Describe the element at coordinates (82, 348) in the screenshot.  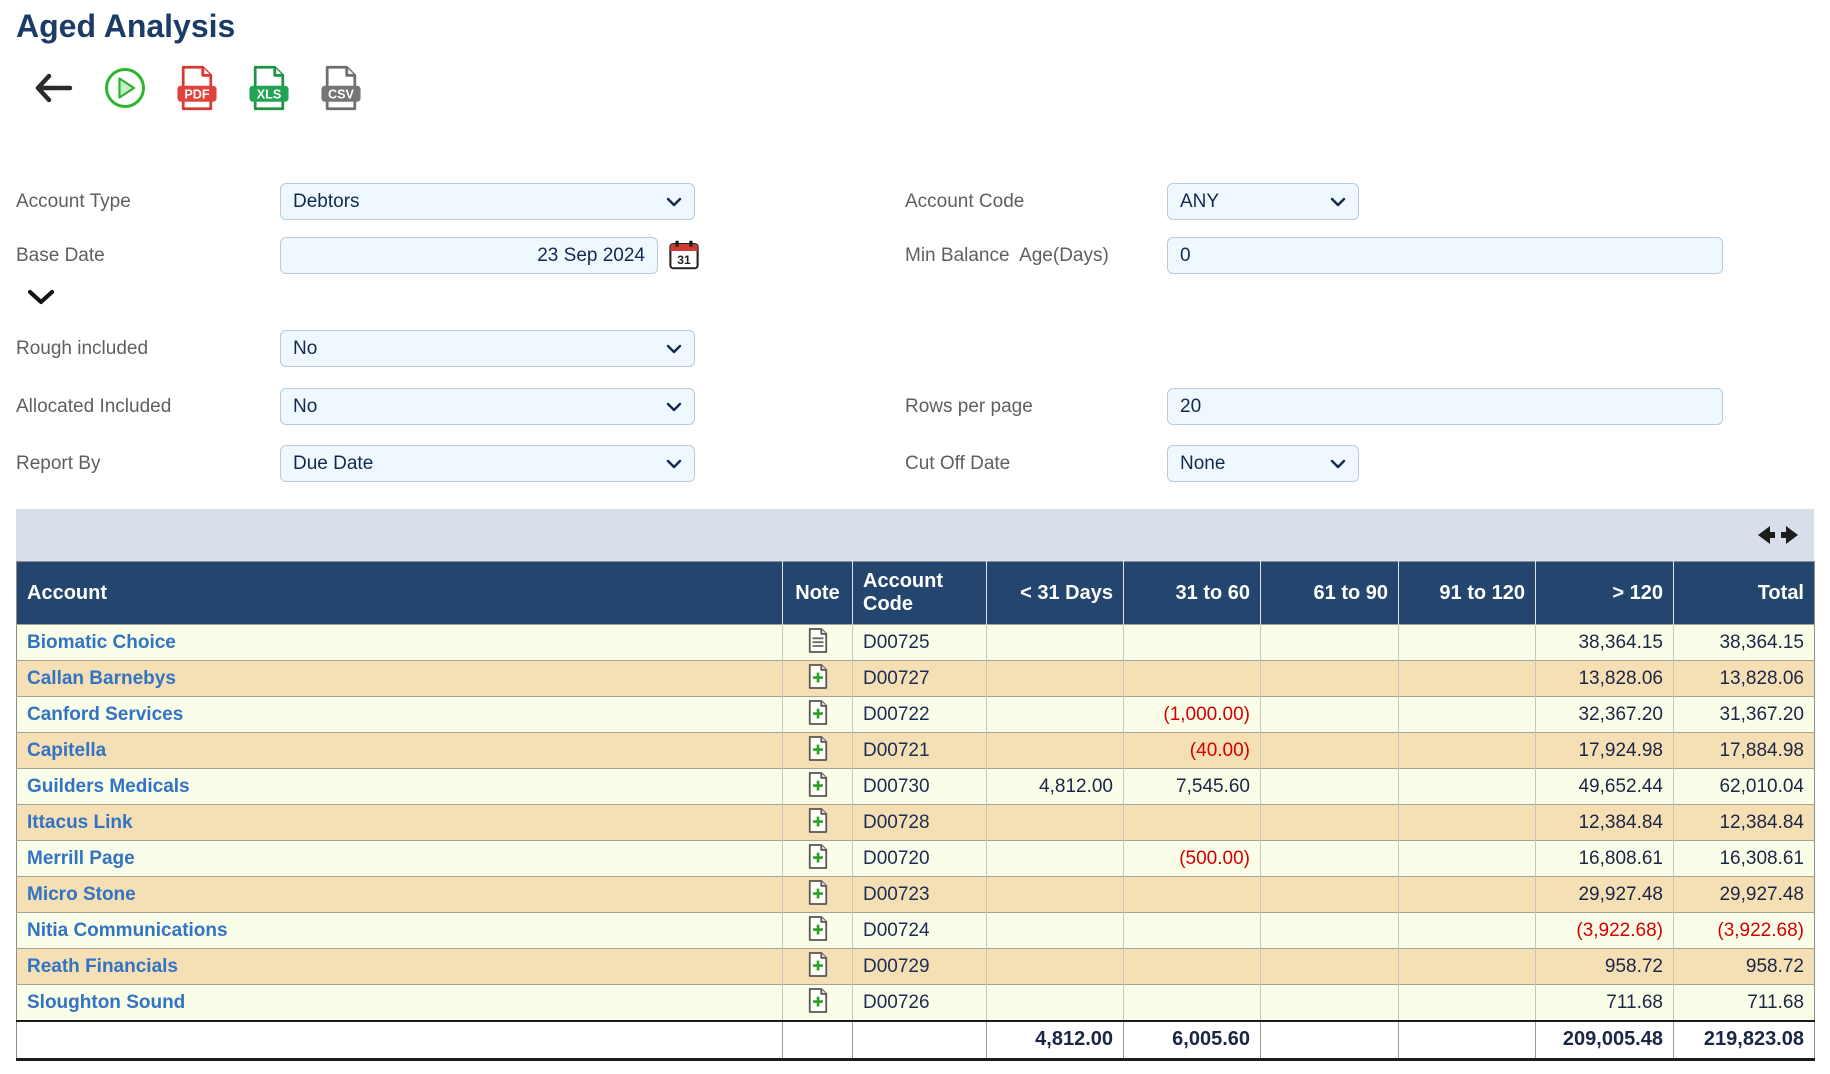
I see `rough-included-label: Rough included` at that location.